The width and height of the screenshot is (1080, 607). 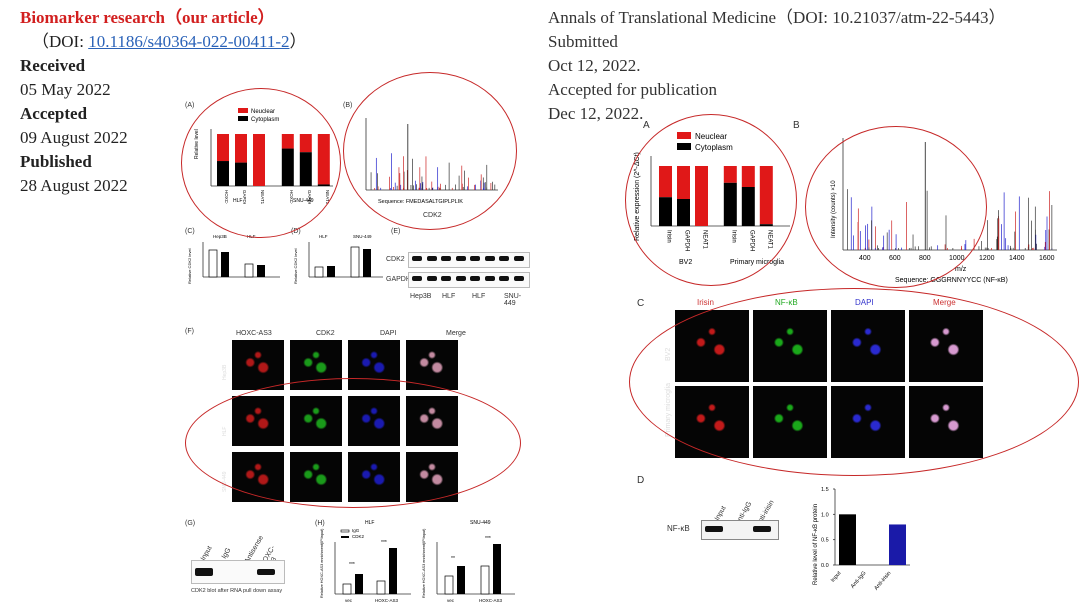 I want to click on left-d-group-0: HLF, so click(x=323, y=236).